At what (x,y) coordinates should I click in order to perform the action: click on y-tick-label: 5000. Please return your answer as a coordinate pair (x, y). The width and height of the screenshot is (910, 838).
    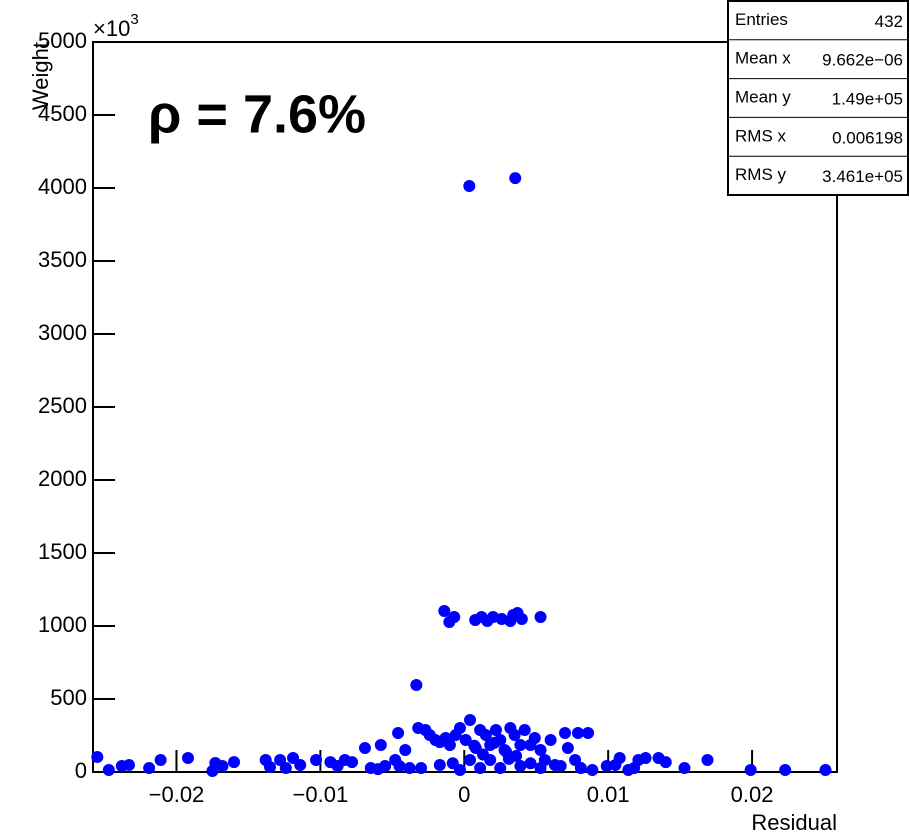
    Looking at the image, I should click on (62, 40).